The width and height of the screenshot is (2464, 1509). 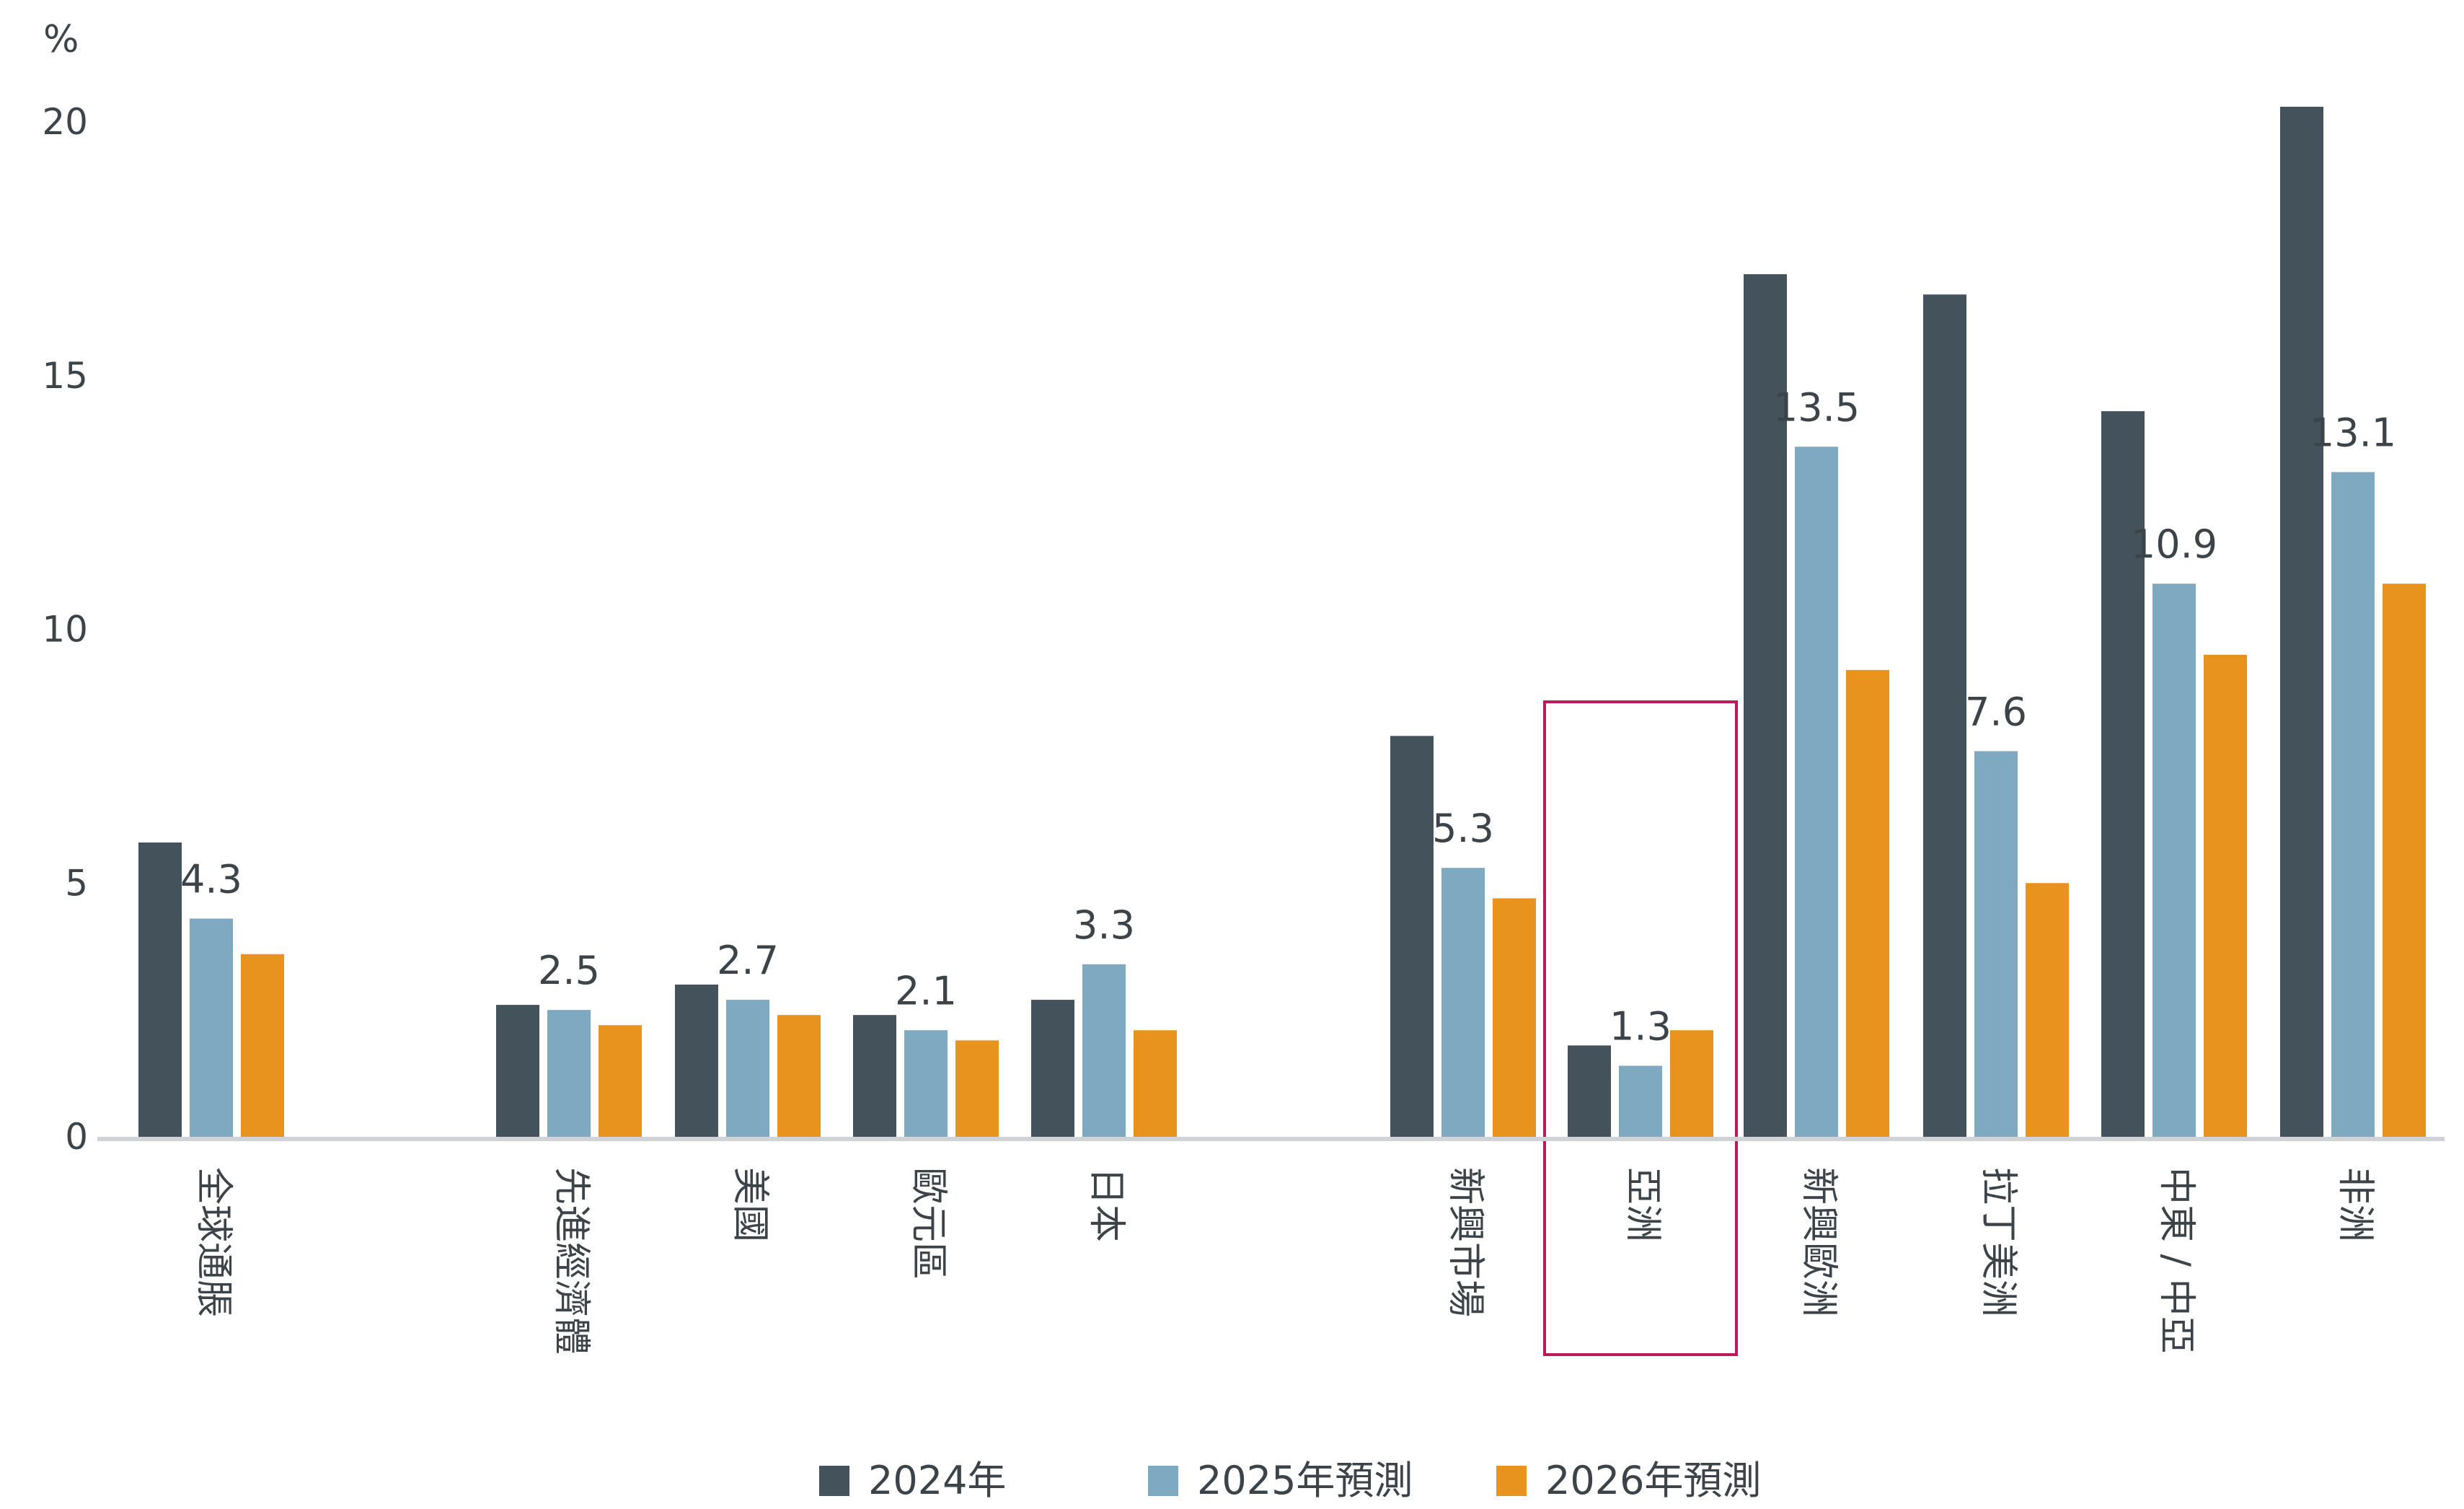 I want to click on value-label-6: 1.3, so click(x=1640, y=1027).